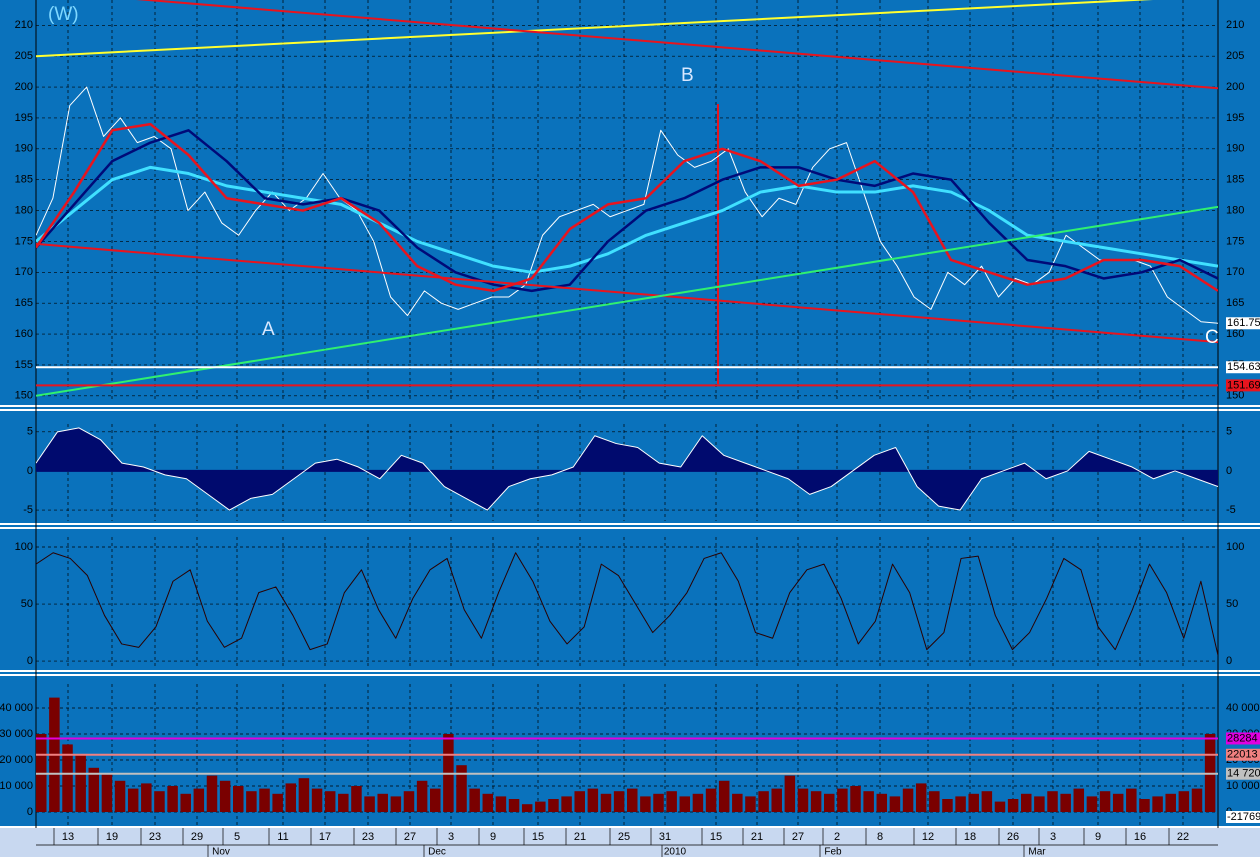  What do you see at coordinates (630, 842) in the screenshot?
I see `date-axis-band` at bounding box center [630, 842].